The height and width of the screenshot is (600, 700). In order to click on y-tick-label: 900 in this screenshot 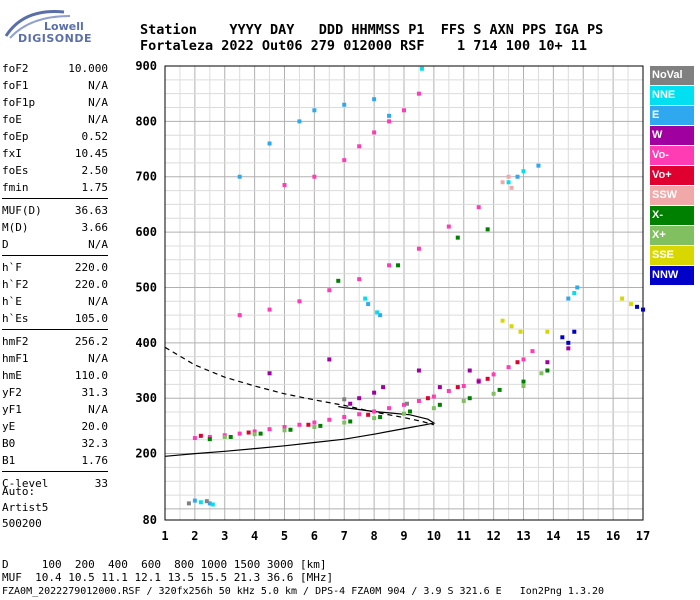, I will do `click(146, 66)`.